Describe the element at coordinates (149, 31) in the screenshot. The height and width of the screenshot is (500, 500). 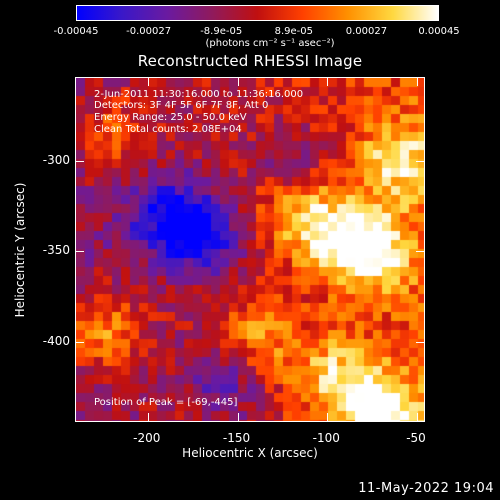
I see `colorbar-tick-label: -0.00027` at that location.